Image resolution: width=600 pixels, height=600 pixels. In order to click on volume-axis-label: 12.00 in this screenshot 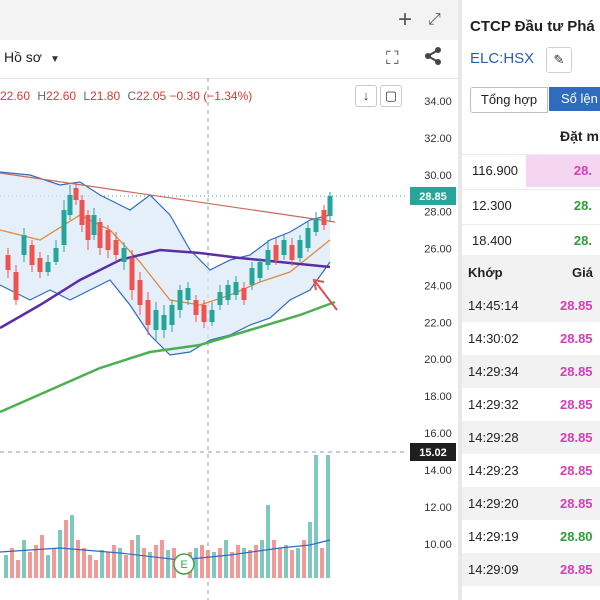, I will do `click(438, 508)`.